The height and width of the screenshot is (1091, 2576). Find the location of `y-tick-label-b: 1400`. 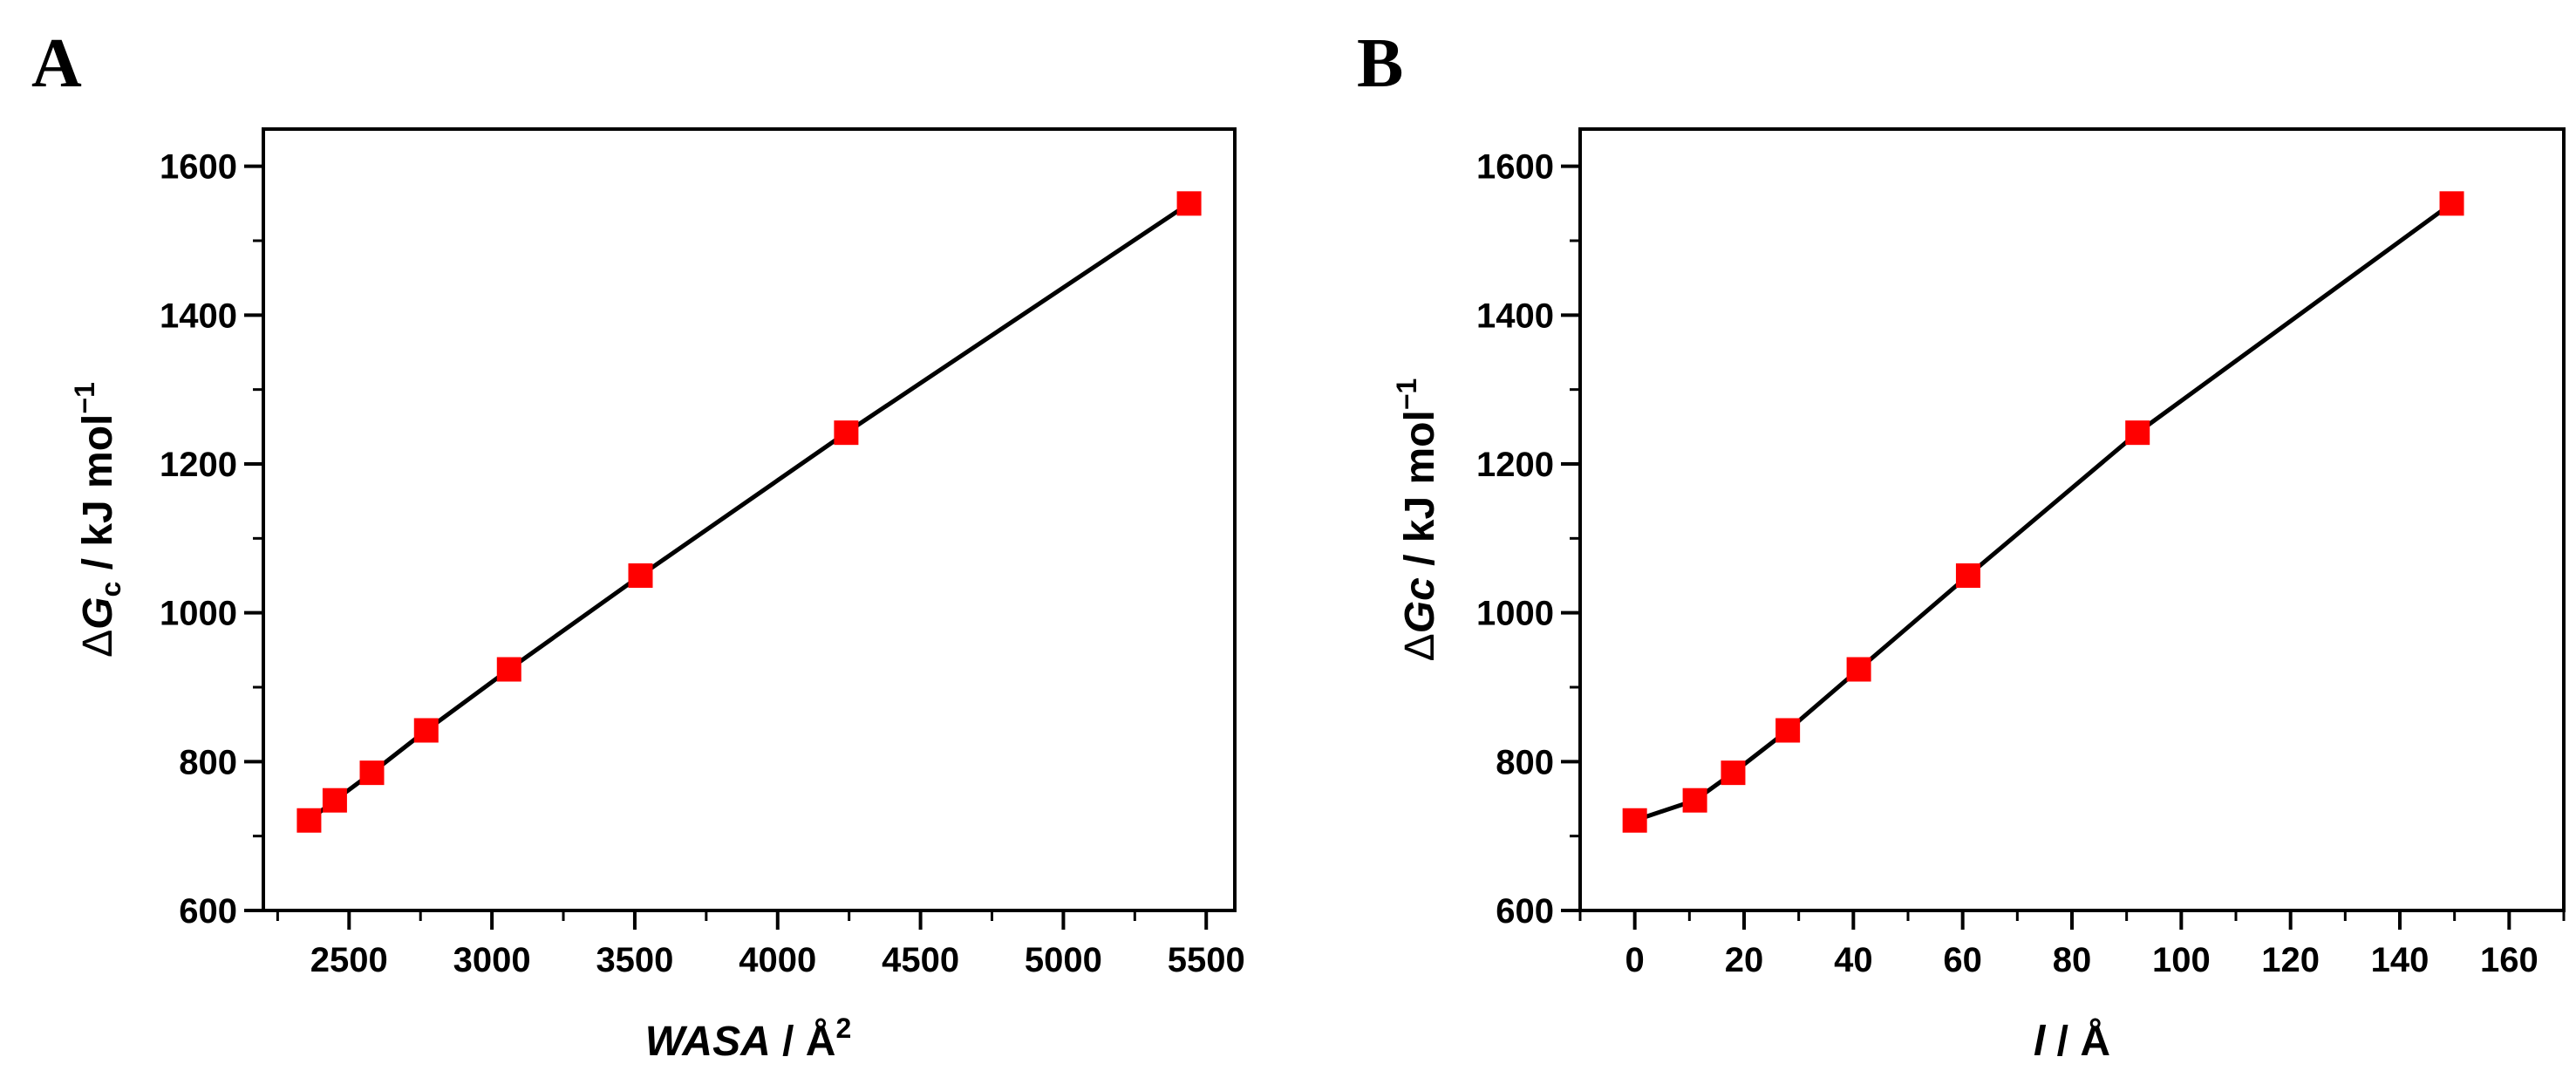

y-tick-label-b: 1400 is located at coordinates (1515, 316).